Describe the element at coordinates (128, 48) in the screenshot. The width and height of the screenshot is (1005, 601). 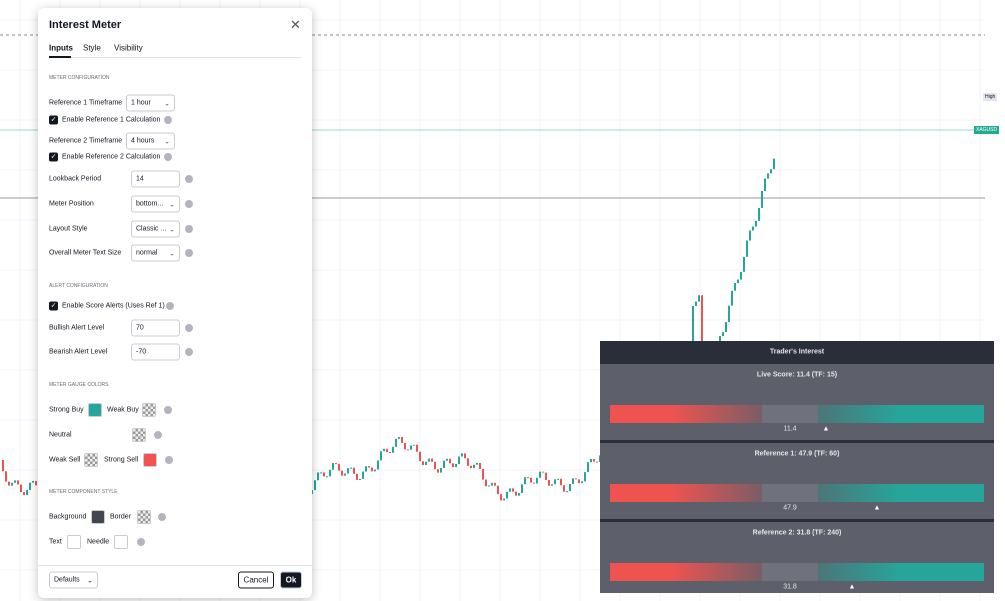
I see `tab: Visibility` at that location.